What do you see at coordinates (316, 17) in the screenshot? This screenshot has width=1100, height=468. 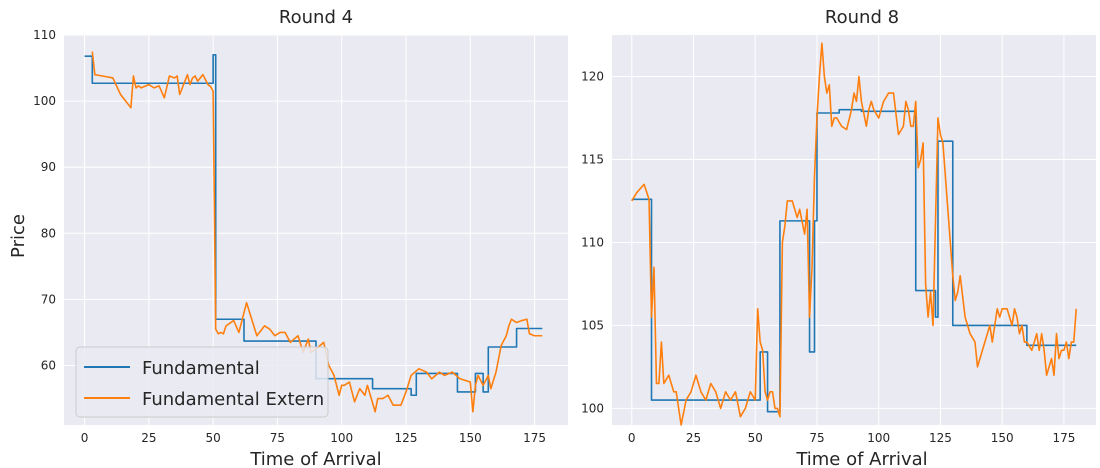 I see `chart-title: Round 4` at bounding box center [316, 17].